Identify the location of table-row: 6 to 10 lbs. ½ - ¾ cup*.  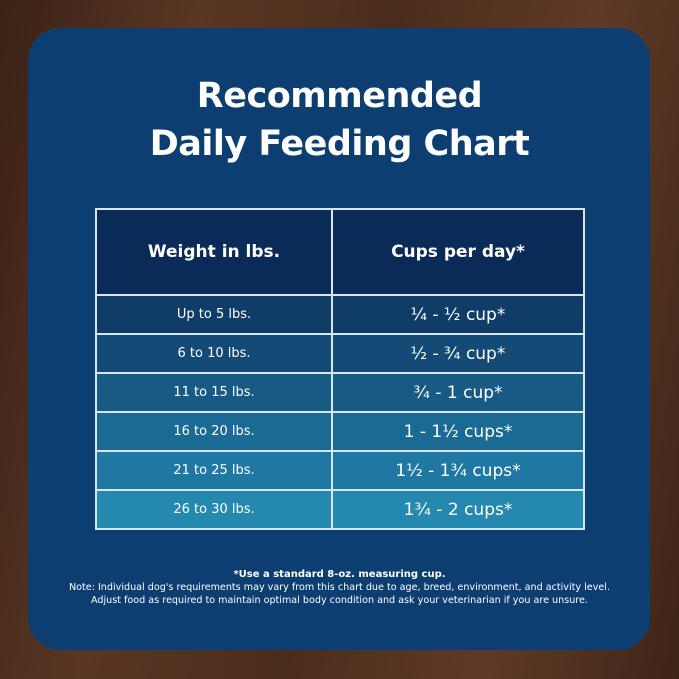
(340, 353).